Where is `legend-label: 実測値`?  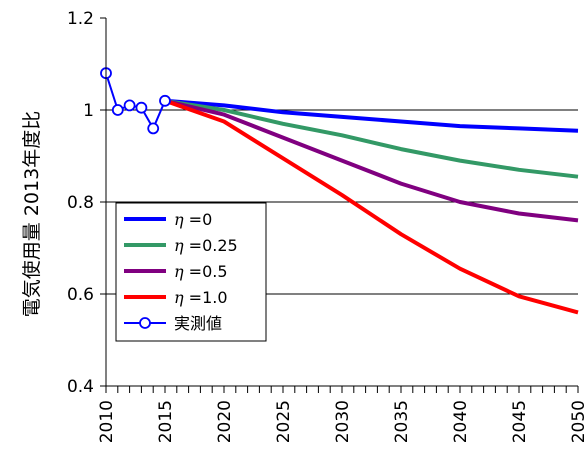
legend-label: 実測値 is located at coordinates (198, 323).